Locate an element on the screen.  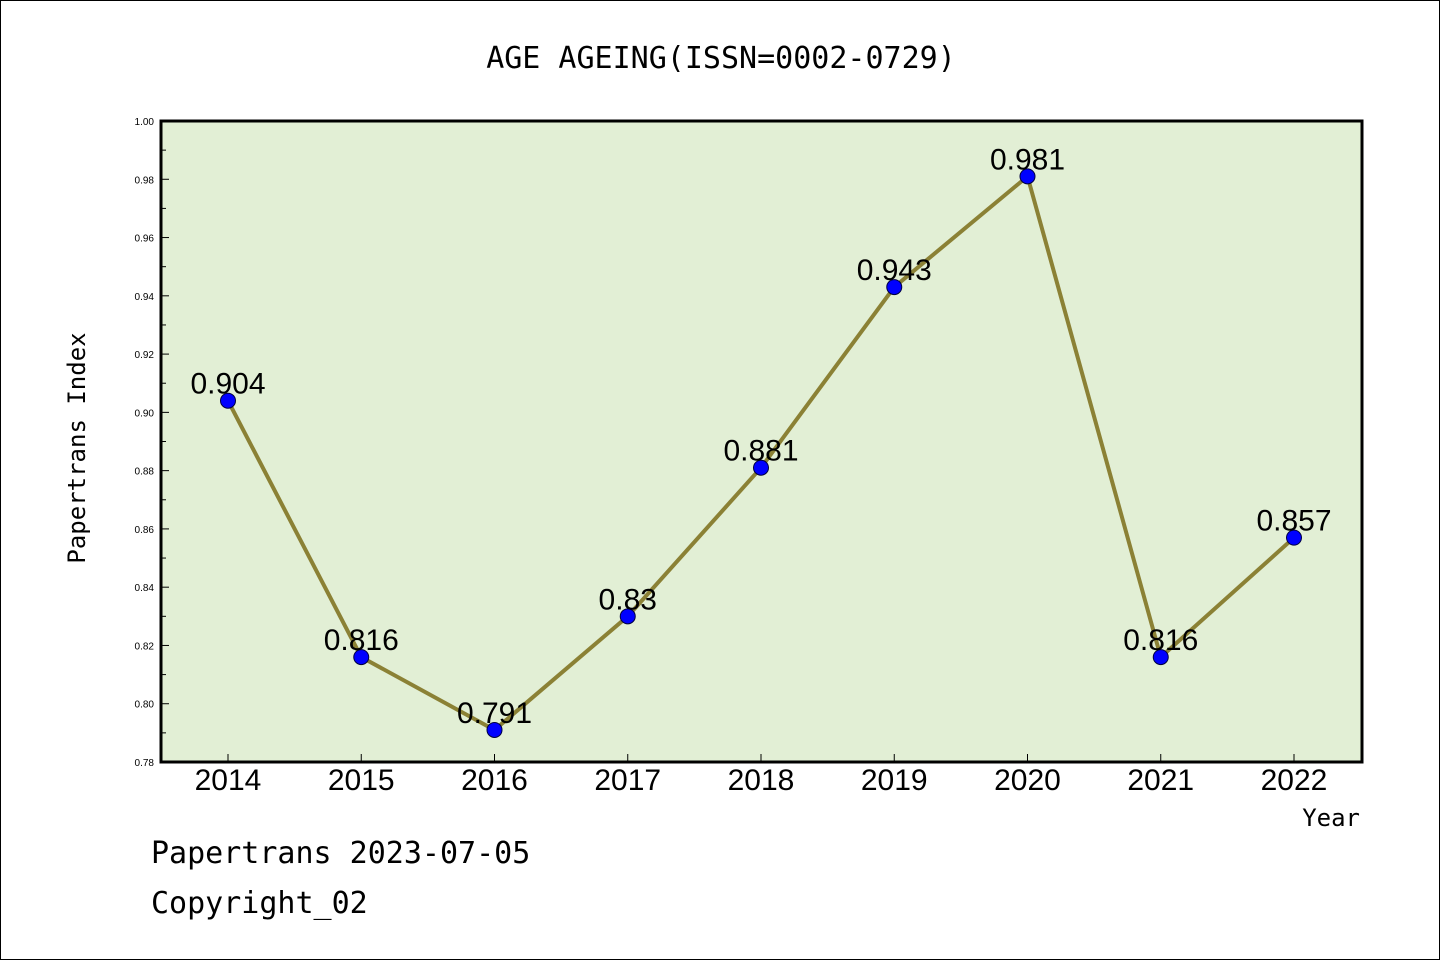
data-label: 0.904 is located at coordinates (227, 384).